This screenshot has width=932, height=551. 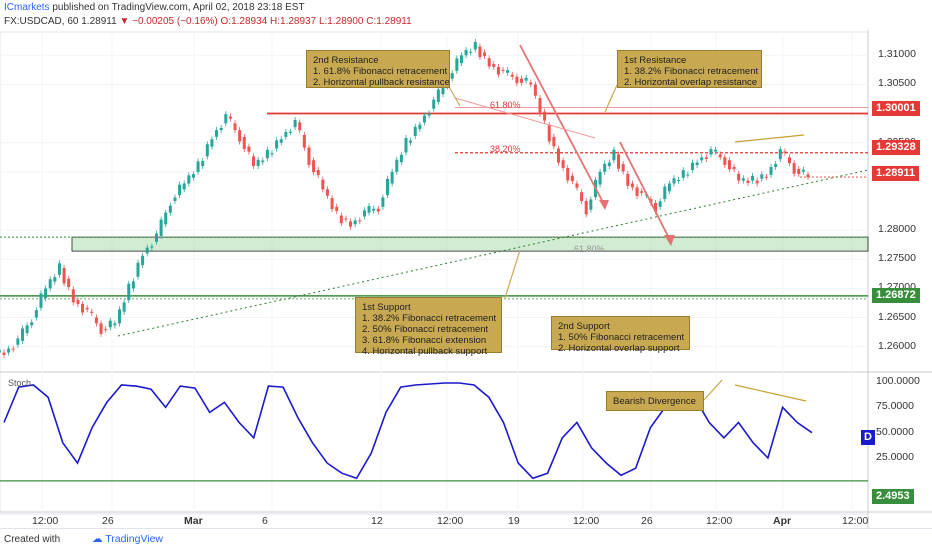 What do you see at coordinates (45, 521) in the screenshot?
I see `time-axis-tick: 12:00` at bounding box center [45, 521].